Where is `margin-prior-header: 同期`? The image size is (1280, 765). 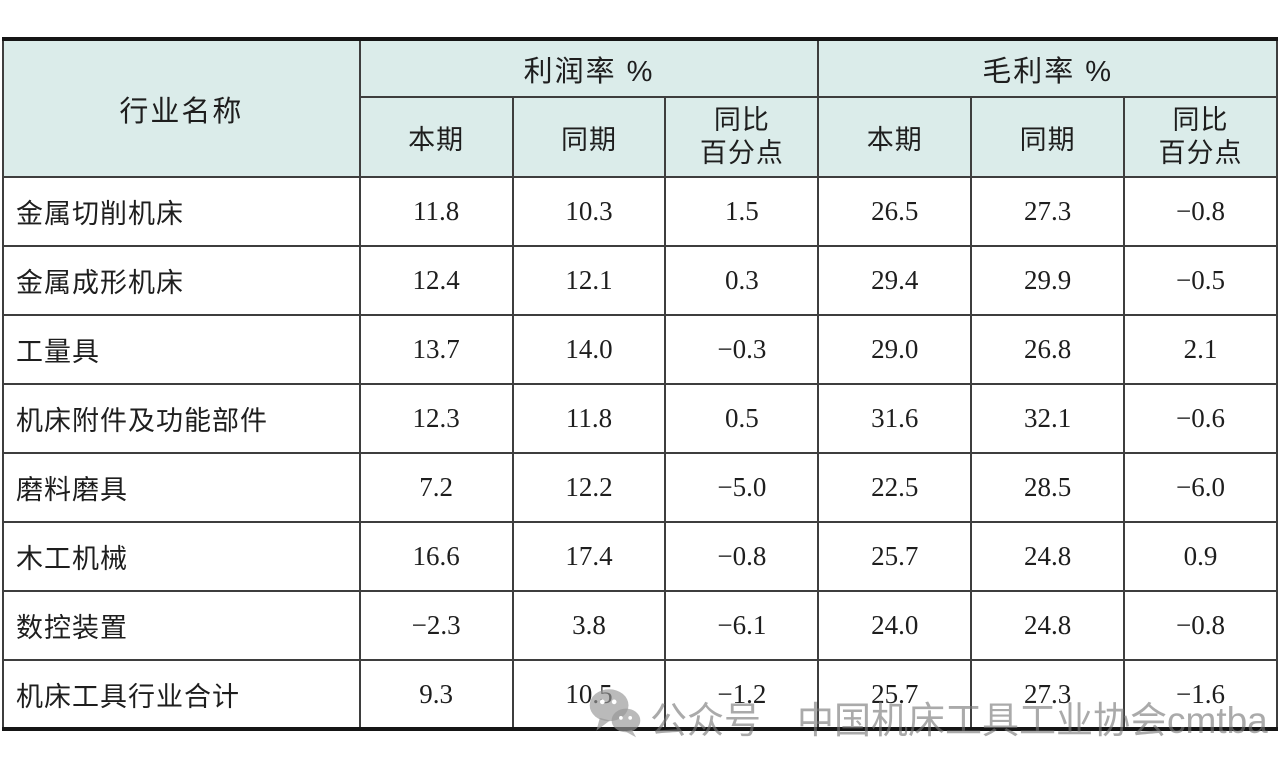
margin-prior-header: 同期 is located at coordinates (1048, 137).